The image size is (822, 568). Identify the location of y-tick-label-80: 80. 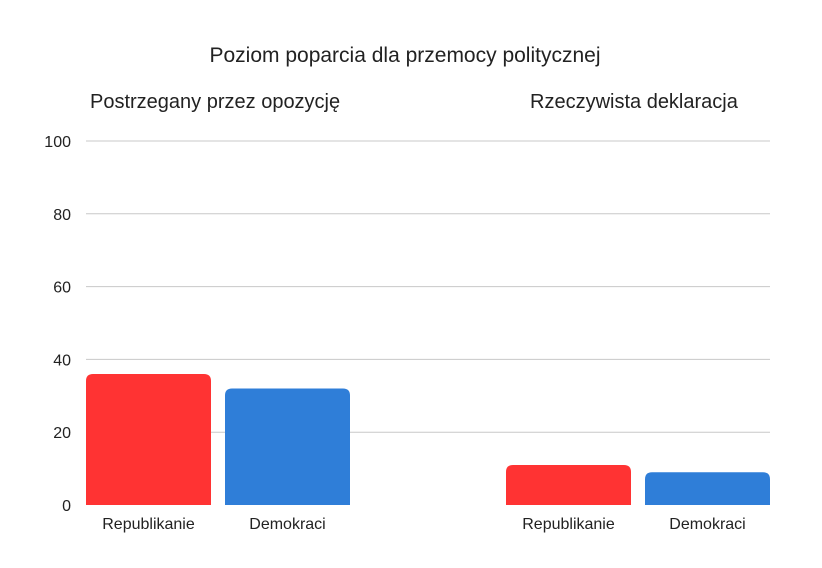
(62, 215).